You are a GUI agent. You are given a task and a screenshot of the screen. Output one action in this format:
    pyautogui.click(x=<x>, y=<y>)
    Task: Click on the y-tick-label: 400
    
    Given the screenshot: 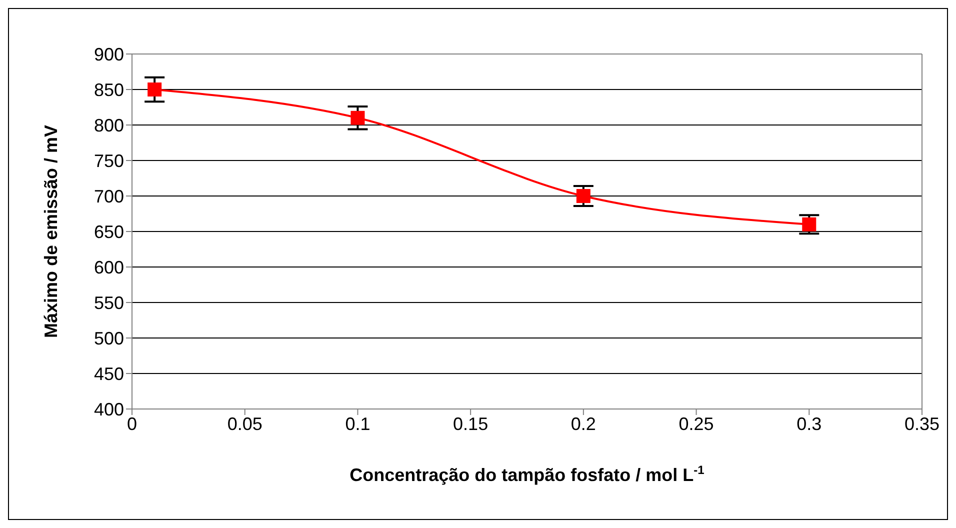 What is the action you would take?
    pyautogui.click(x=109, y=409)
    